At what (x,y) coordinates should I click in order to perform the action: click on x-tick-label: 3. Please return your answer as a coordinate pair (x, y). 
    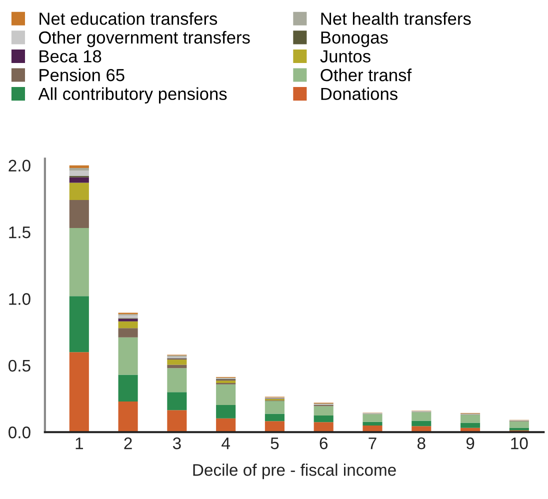
    Looking at the image, I should click on (176, 443).